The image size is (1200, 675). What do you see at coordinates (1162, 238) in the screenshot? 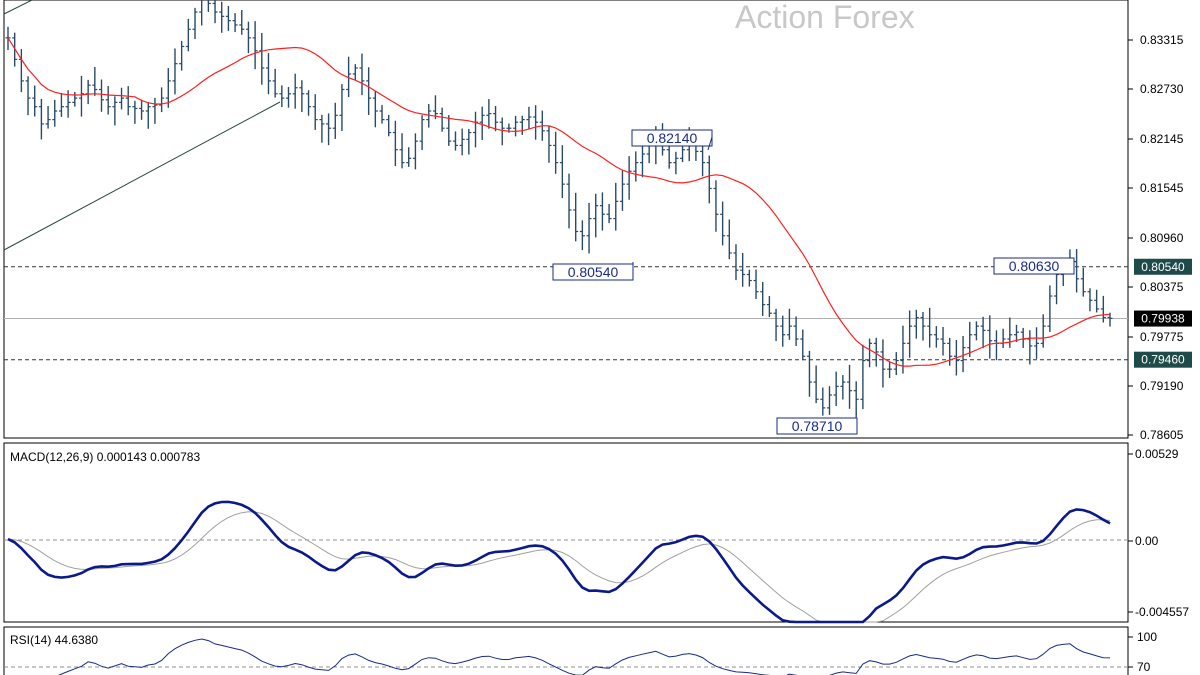
I see `price-tick-label: 0.80960` at bounding box center [1162, 238].